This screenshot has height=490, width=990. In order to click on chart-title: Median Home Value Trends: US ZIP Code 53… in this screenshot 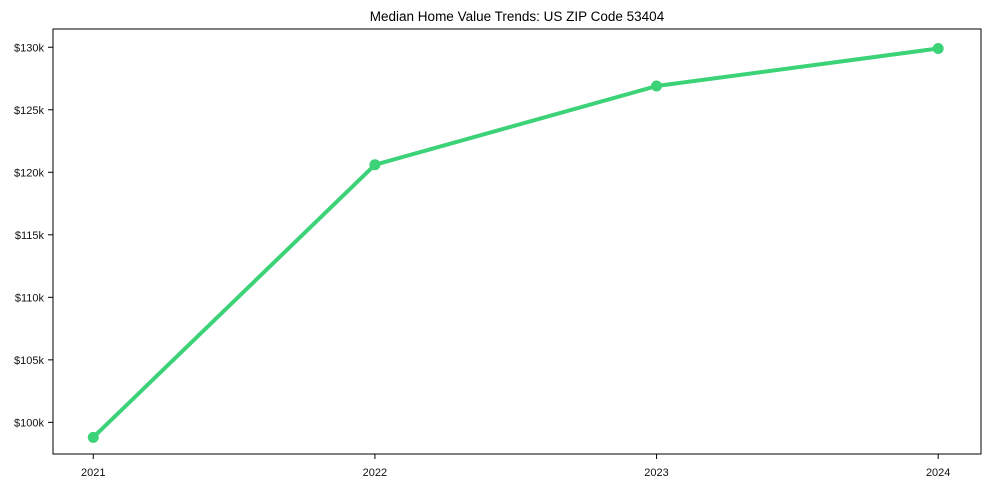, I will do `click(517, 16)`.